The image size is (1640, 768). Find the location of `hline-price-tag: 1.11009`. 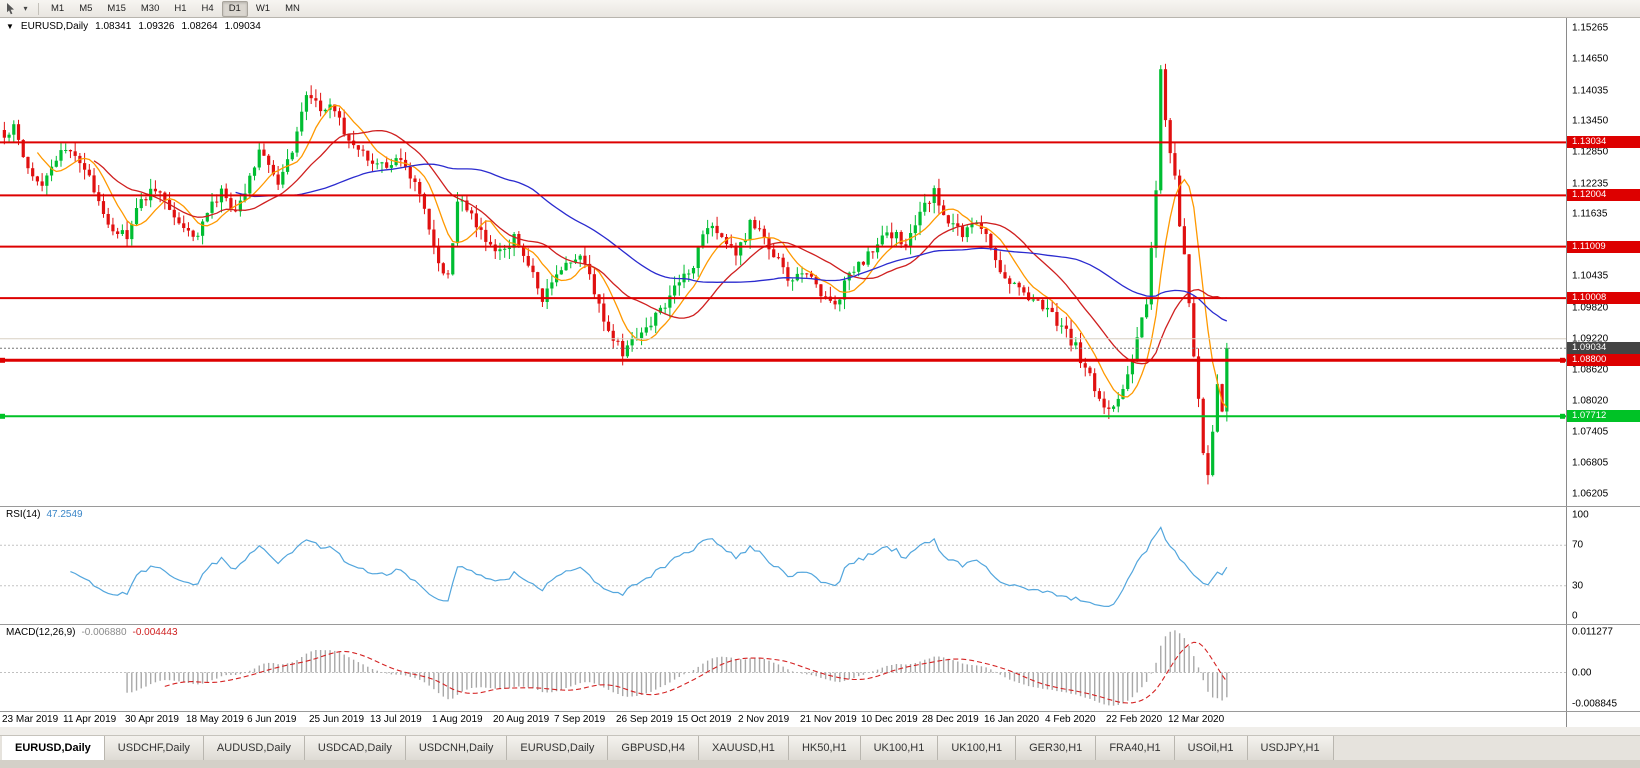

hline-price-tag: 1.11009 is located at coordinates (1603, 246).